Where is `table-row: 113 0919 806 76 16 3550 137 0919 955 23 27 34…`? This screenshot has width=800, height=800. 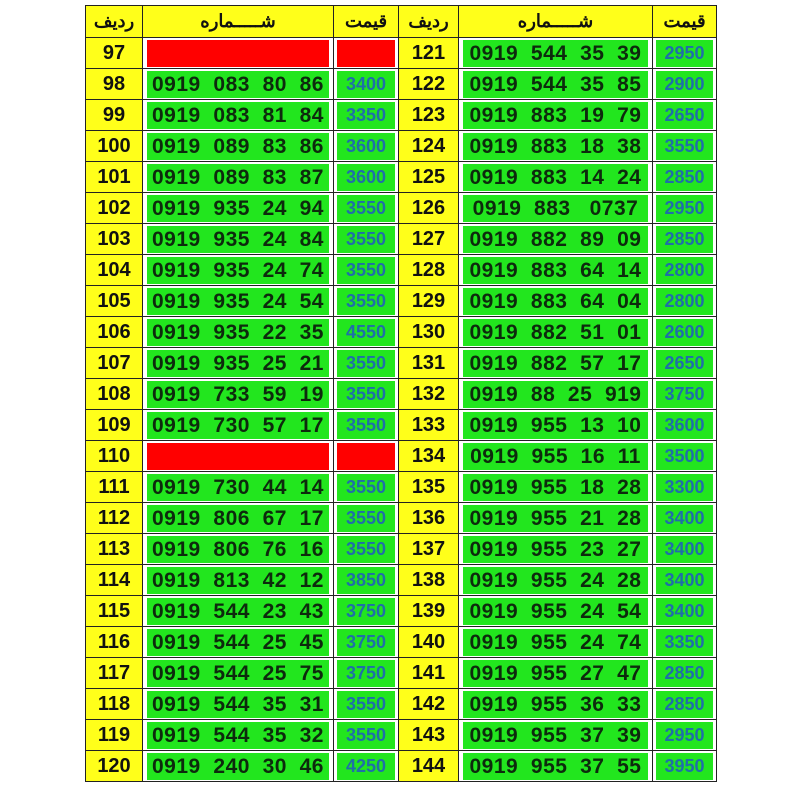
table-row: 113 0919 806 76 16 3550 137 0919 955 23 27 34… is located at coordinates (401, 549).